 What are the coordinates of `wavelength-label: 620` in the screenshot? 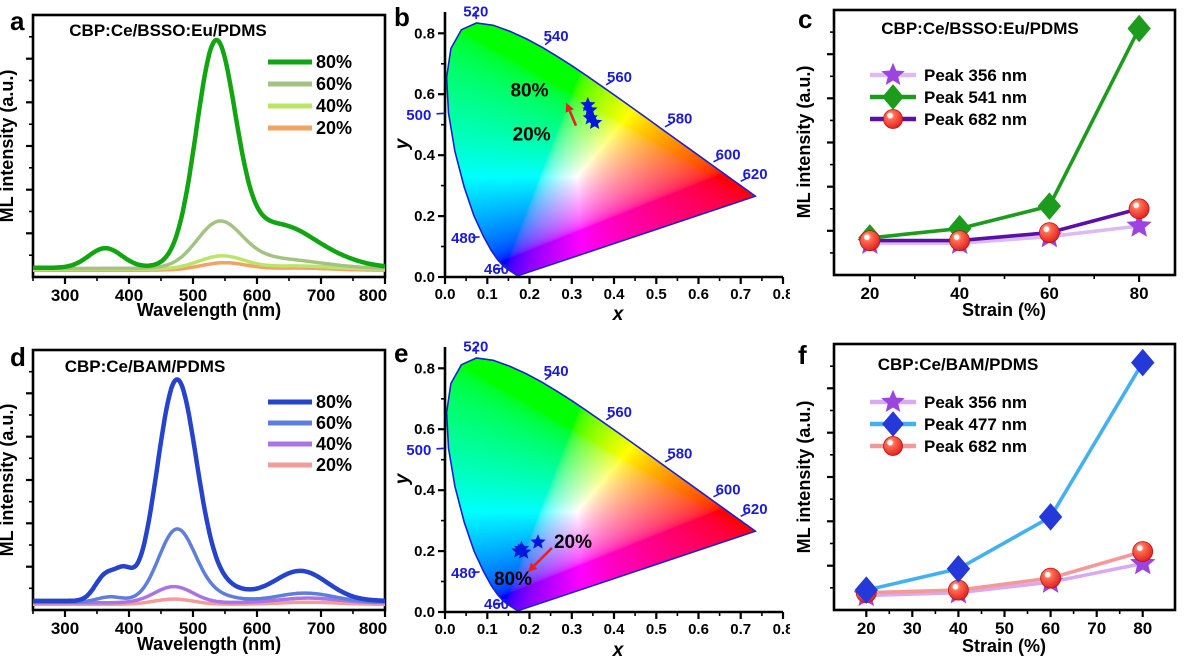 It's located at (755, 174).